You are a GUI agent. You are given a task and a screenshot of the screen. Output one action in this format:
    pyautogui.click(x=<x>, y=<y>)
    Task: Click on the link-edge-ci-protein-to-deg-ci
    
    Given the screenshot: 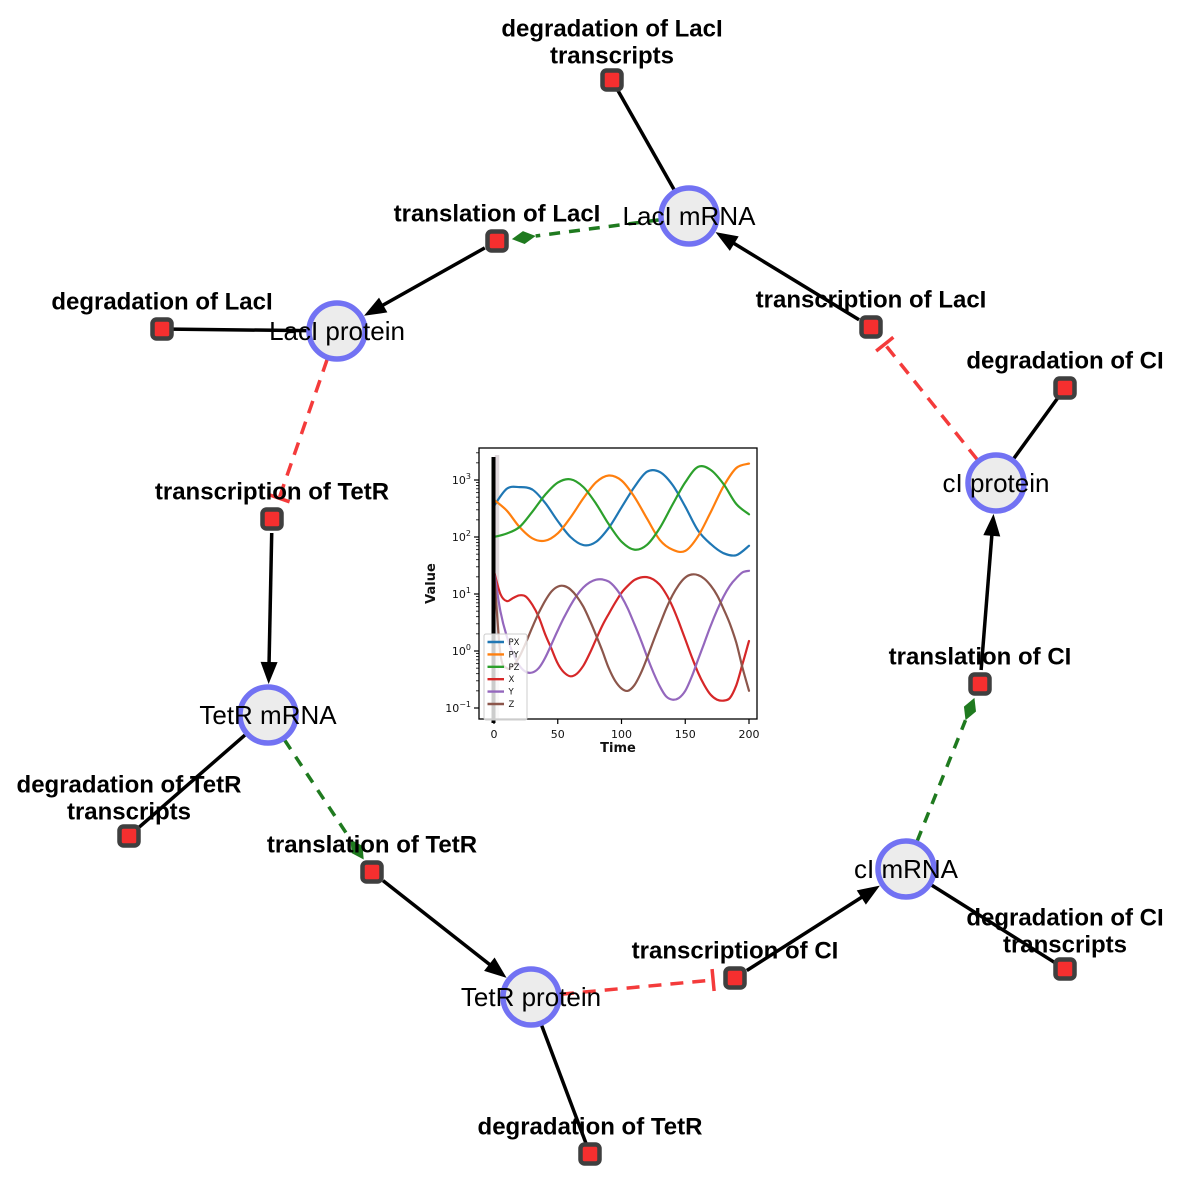 What is the action you would take?
    pyautogui.click(x=1036, y=427)
    